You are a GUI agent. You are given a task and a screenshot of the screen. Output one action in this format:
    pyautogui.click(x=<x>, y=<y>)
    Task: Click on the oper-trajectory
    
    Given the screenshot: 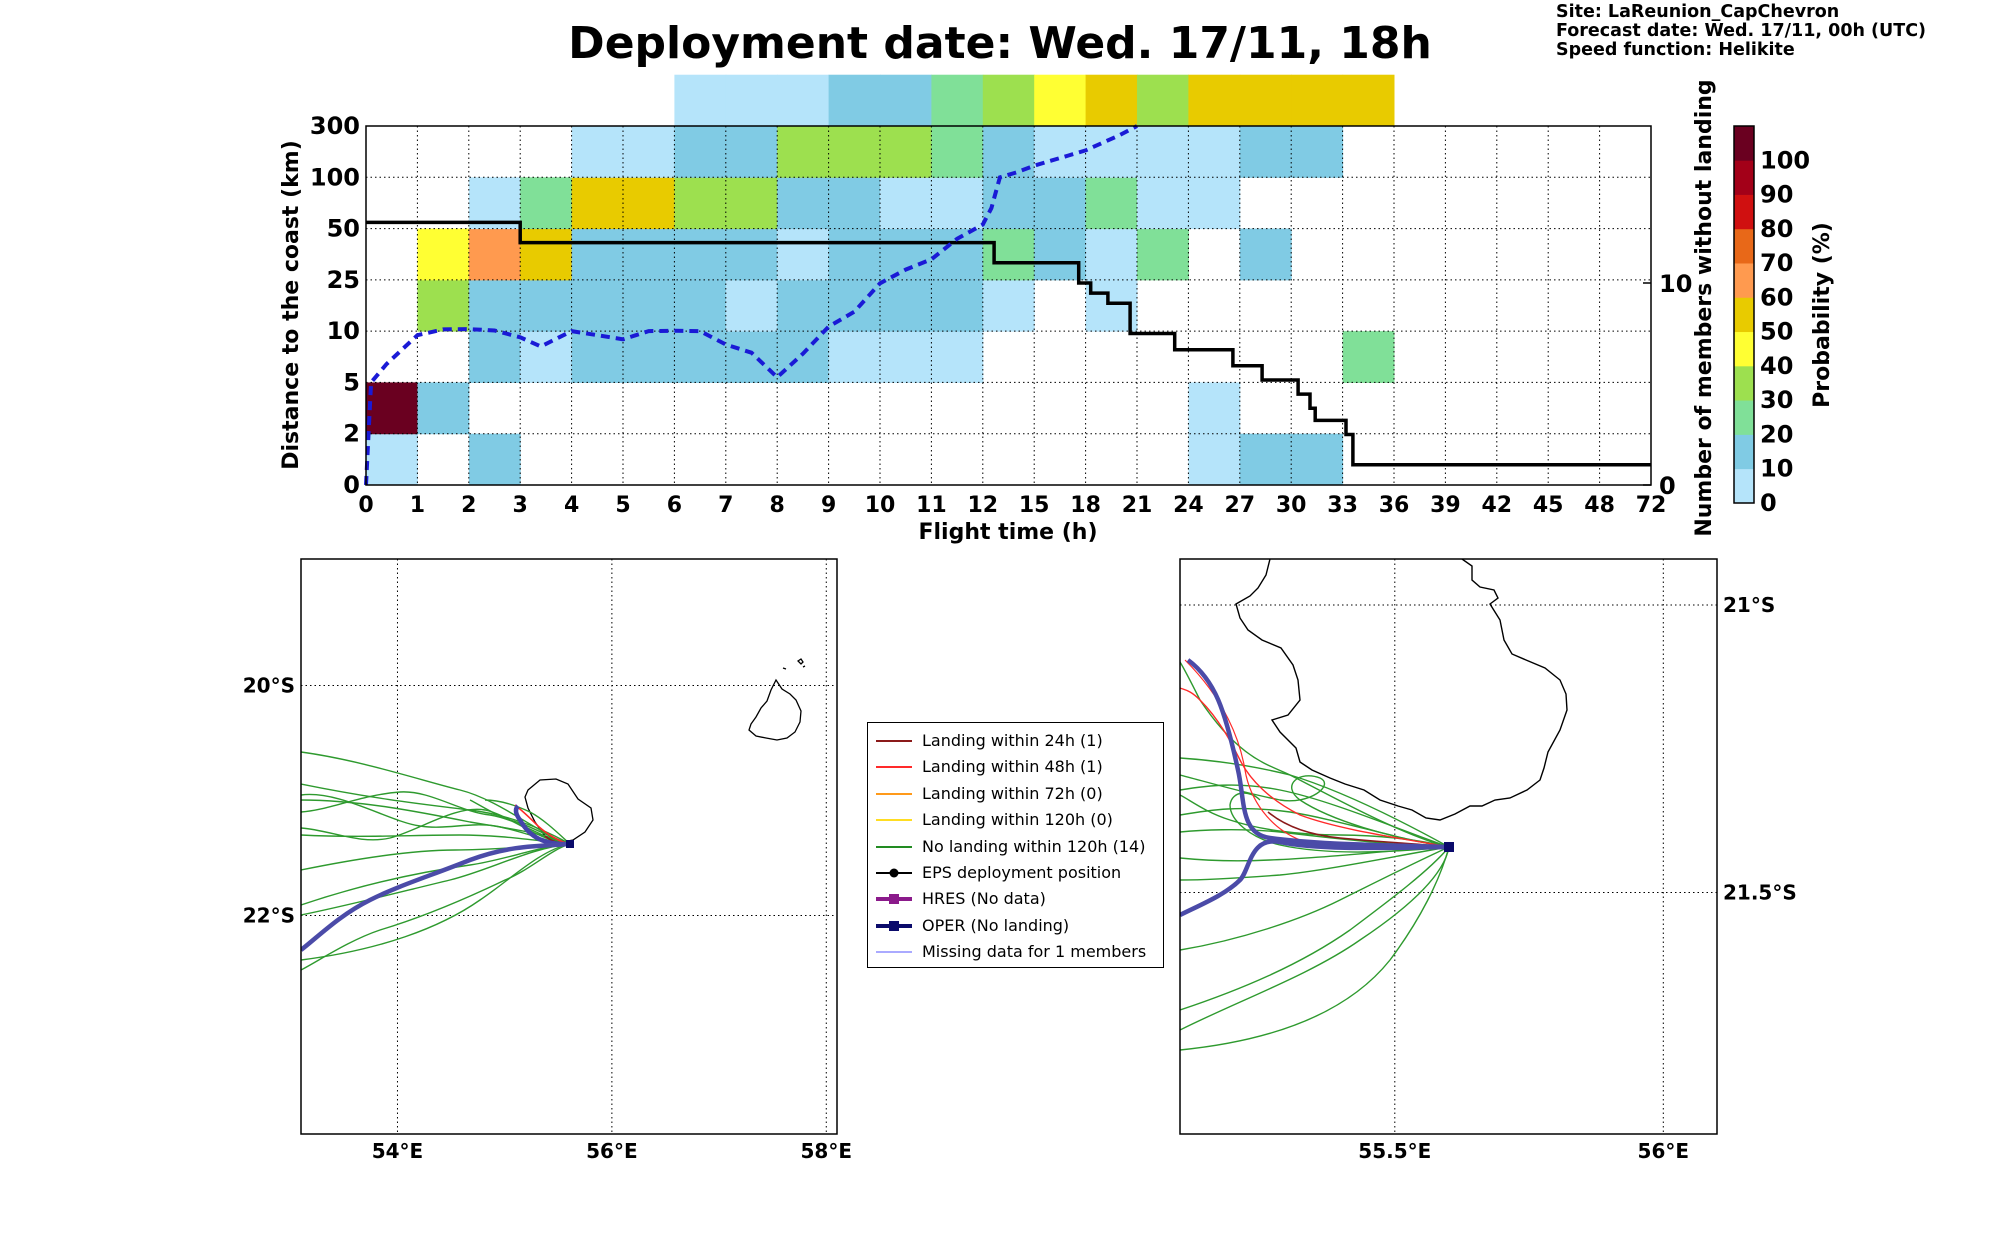 What is the action you would take?
    pyautogui.click(x=1315, y=878)
    